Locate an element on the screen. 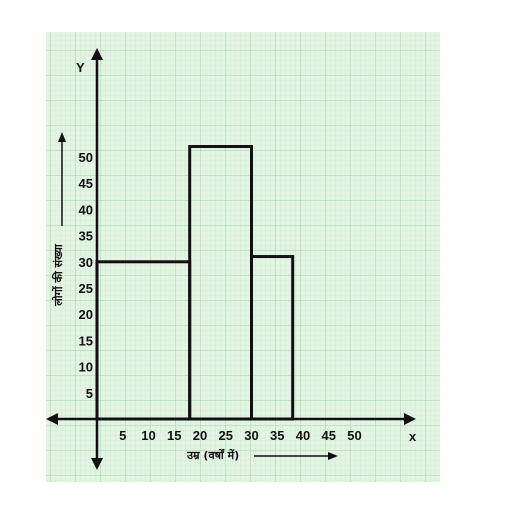 Image resolution: width=512 pixels, height=512 pixels. y-tick-label-5: 5 is located at coordinates (89, 393).